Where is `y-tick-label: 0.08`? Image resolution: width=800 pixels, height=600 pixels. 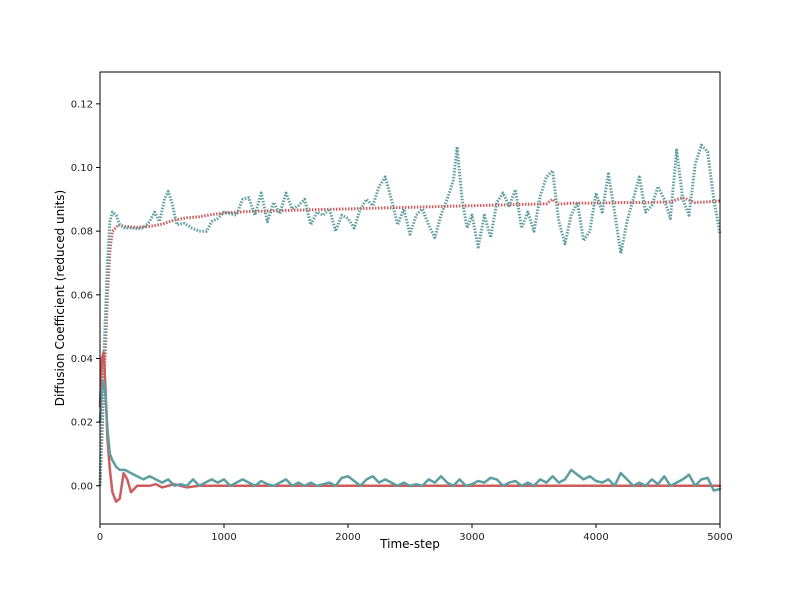 y-tick-label: 0.08 is located at coordinates (82, 232).